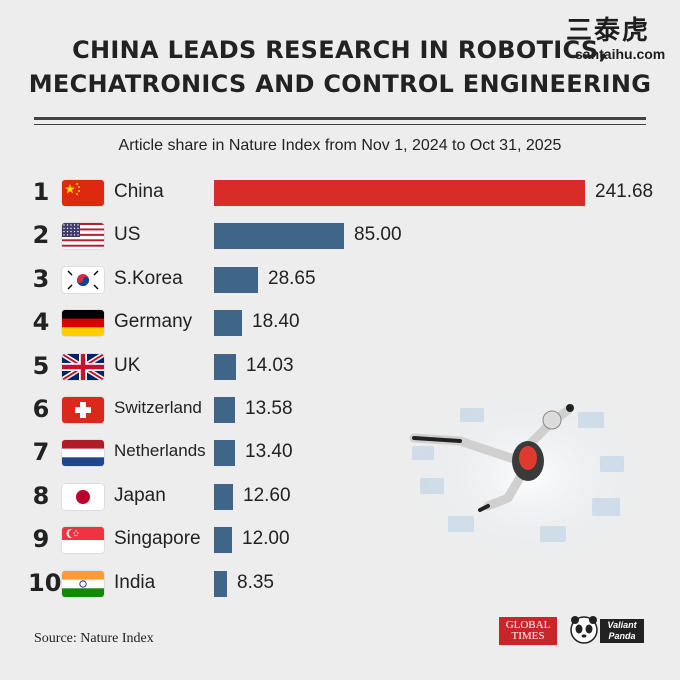  What do you see at coordinates (236, 280) in the screenshot?
I see `bar-skorea` at bounding box center [236, 280].